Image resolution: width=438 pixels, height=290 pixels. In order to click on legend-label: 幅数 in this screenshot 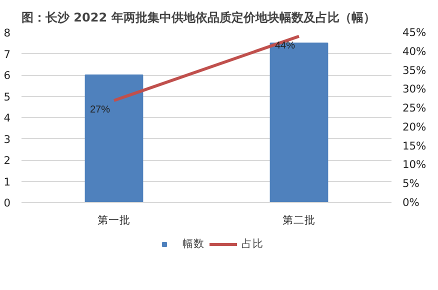, I will do `click(193, 244)`.